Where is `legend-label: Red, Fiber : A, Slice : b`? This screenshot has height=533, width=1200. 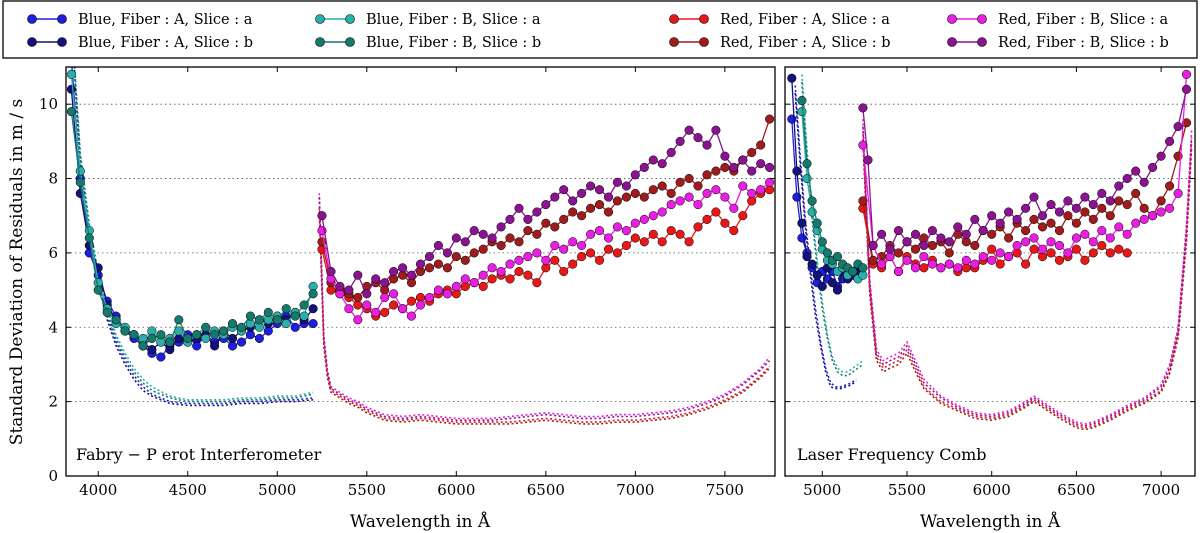
legend-label: Red, Fiber : A, Slice : b is located at coordinates (805, 43).